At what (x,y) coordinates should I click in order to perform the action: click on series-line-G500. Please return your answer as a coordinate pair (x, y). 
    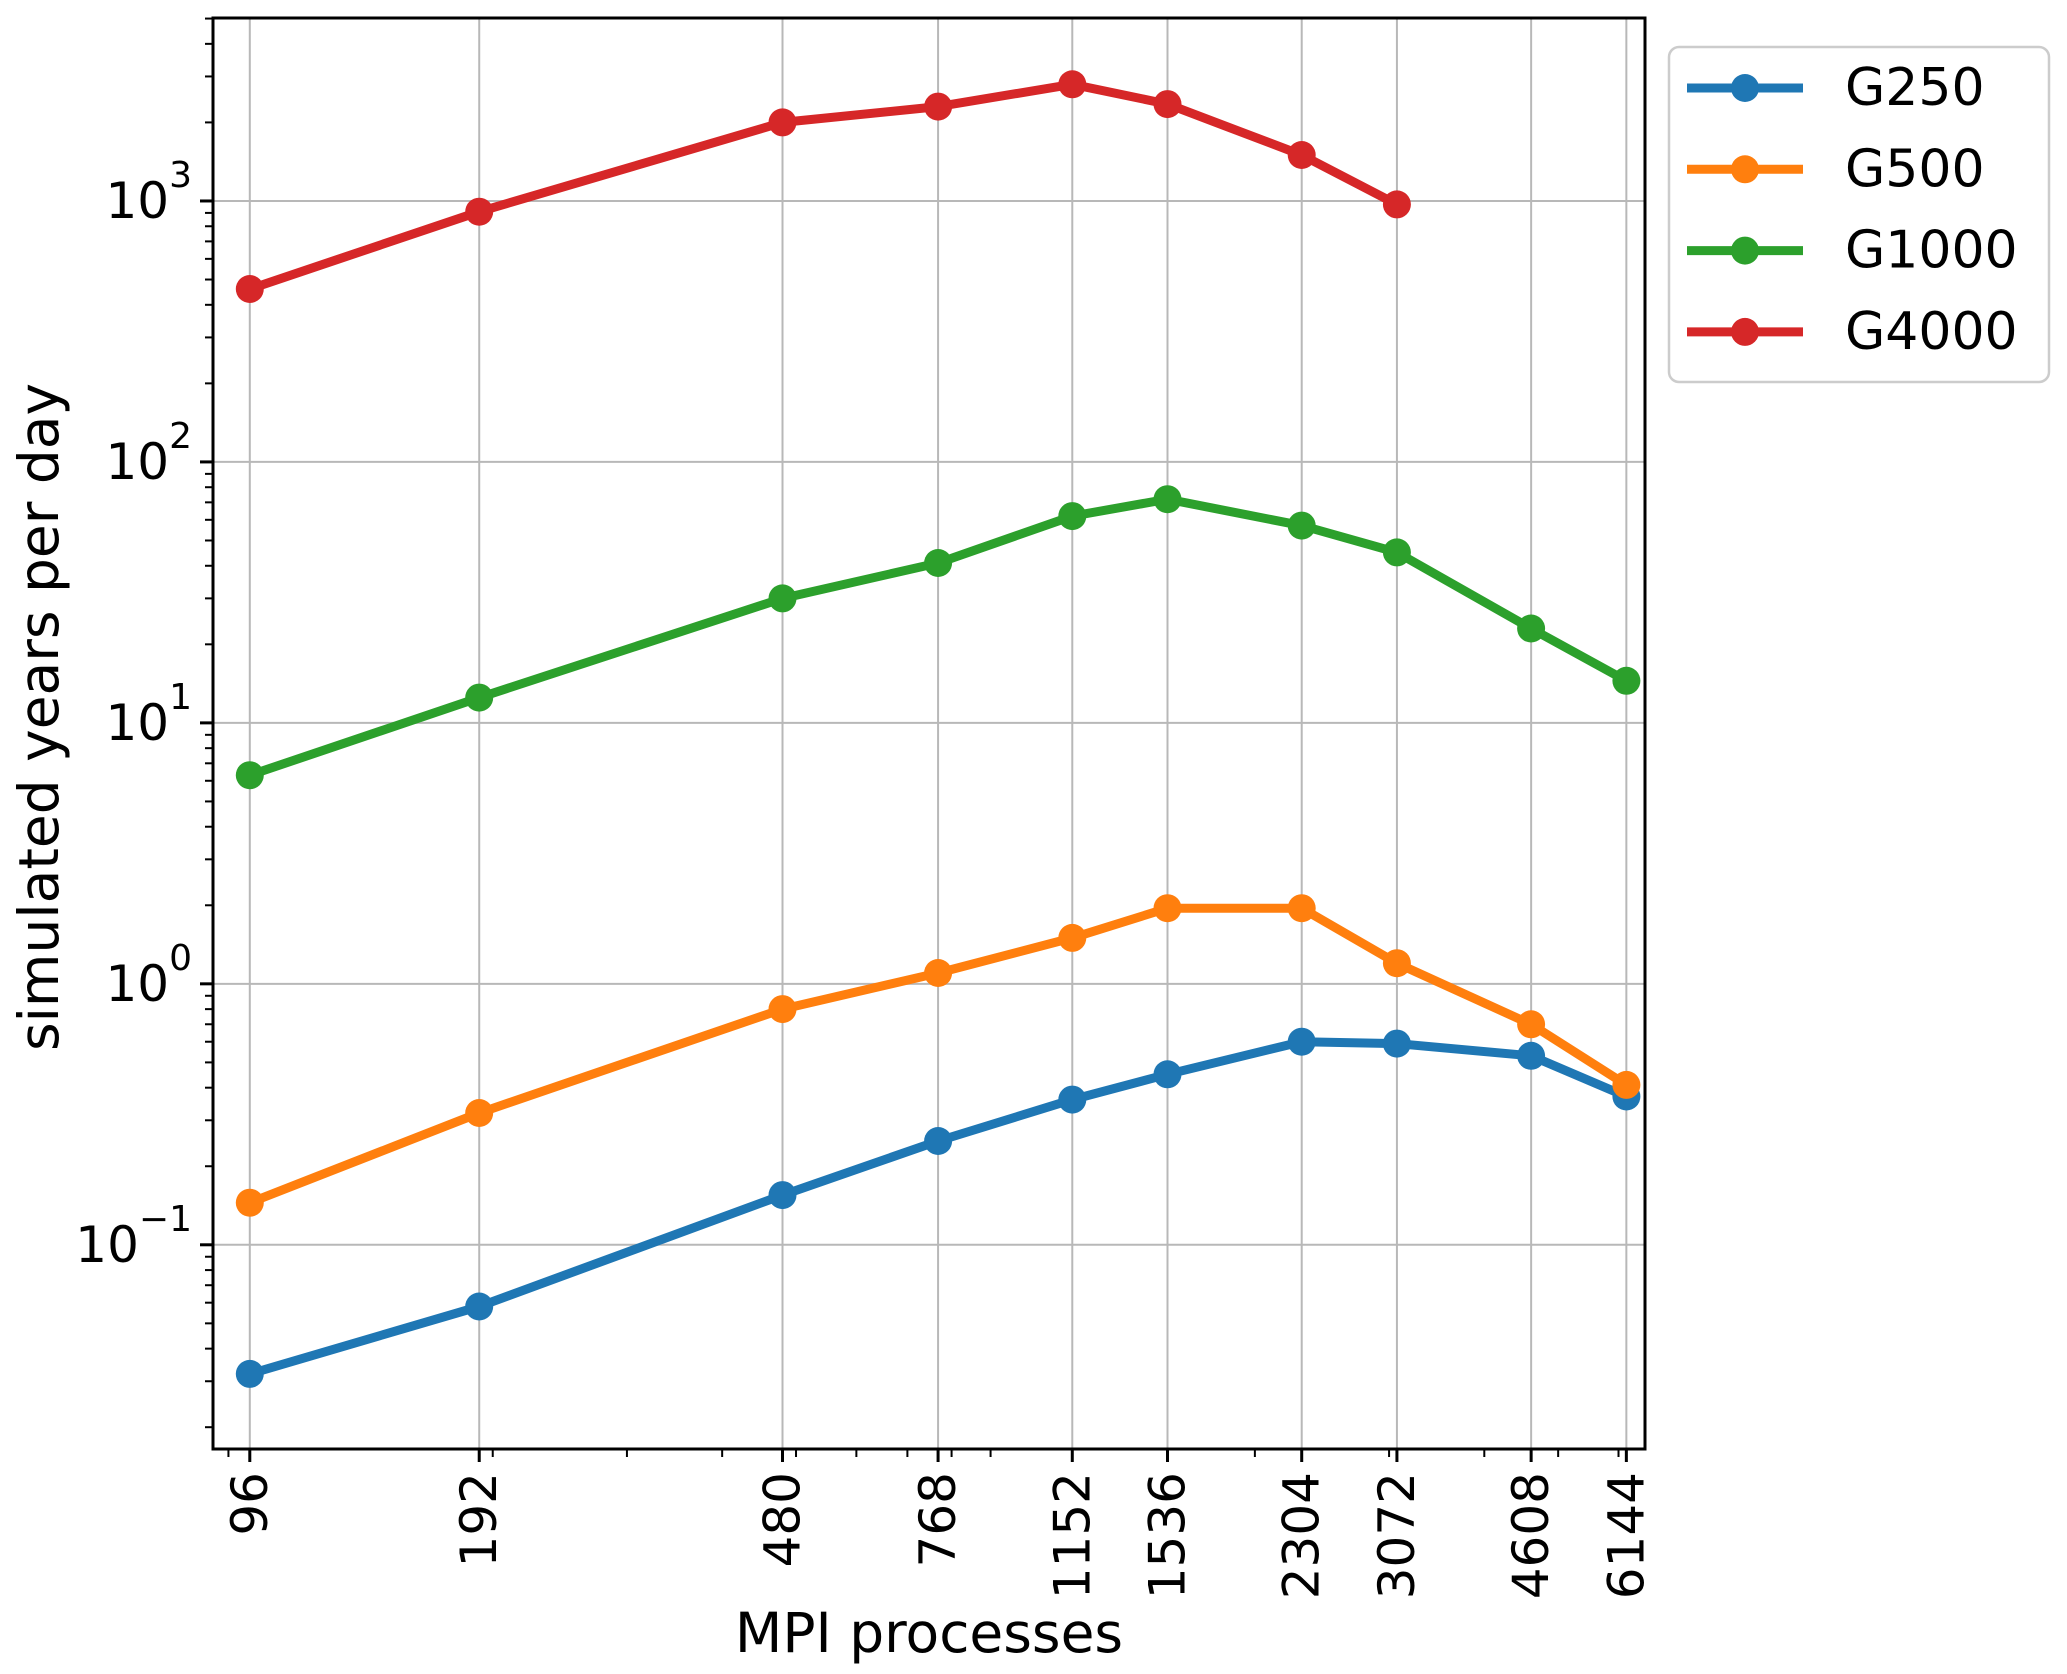
    Looking at the image, I should click on (938, 1055).